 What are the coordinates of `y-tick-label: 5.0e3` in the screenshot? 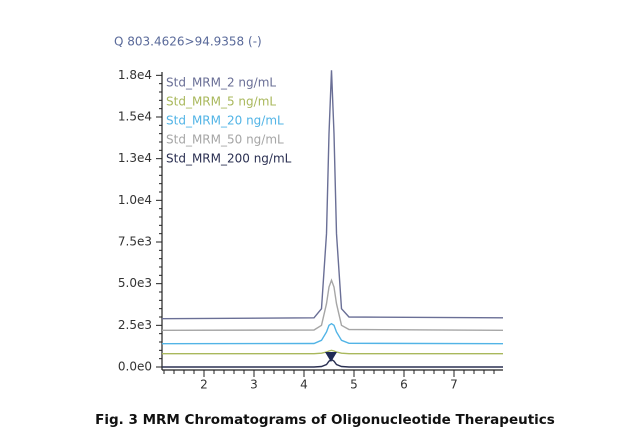 It's located at (135, 283).